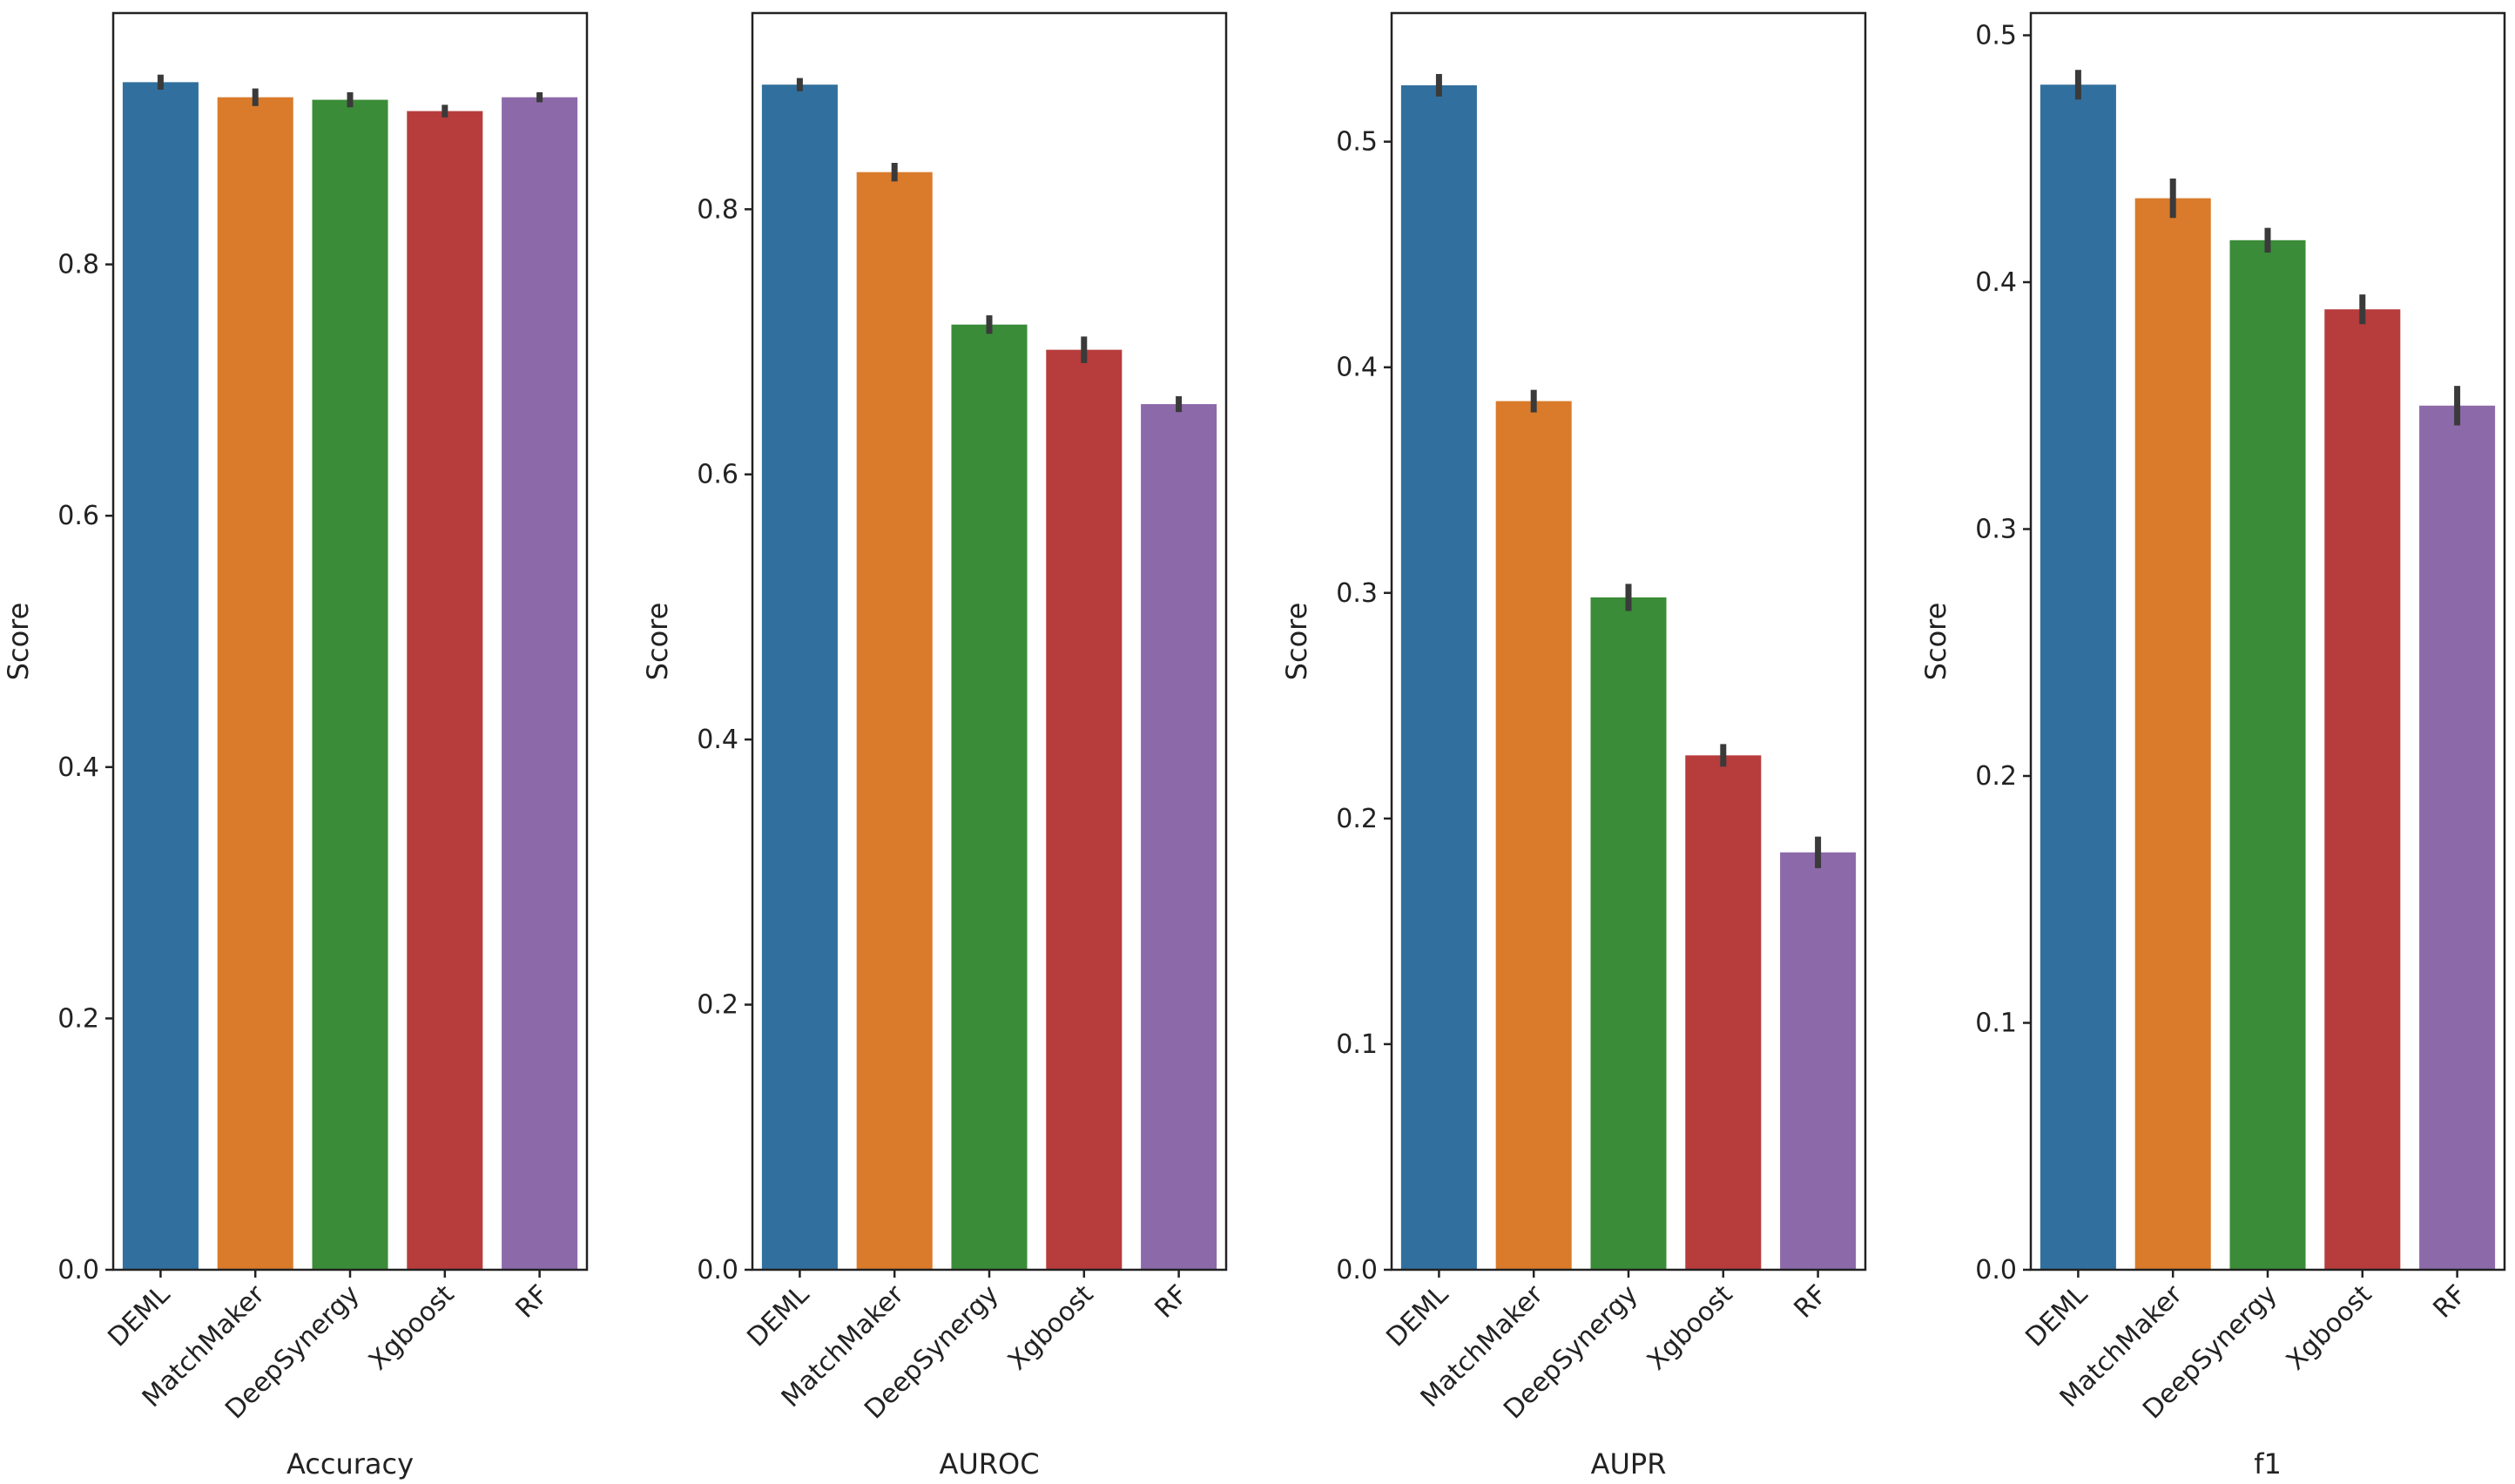 The image size is (2515, 1484). I want to click on x-axis-label: Accuracy, so click(350, 1464).